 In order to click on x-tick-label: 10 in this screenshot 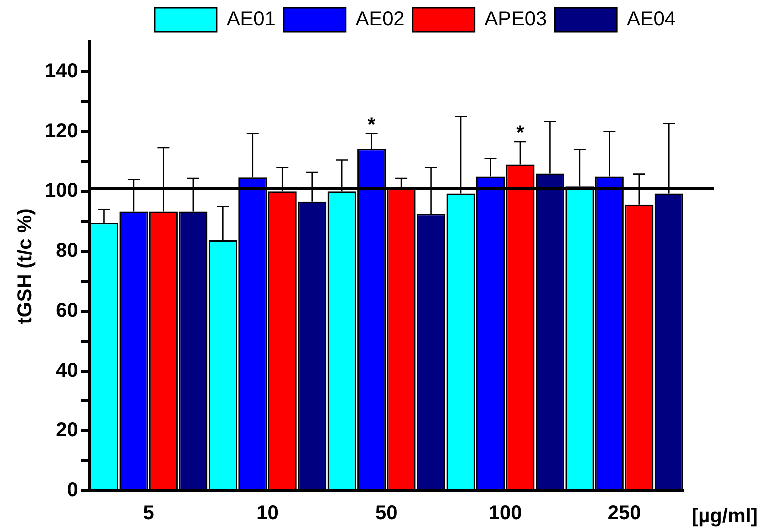, I will do `click(267, 513)`.